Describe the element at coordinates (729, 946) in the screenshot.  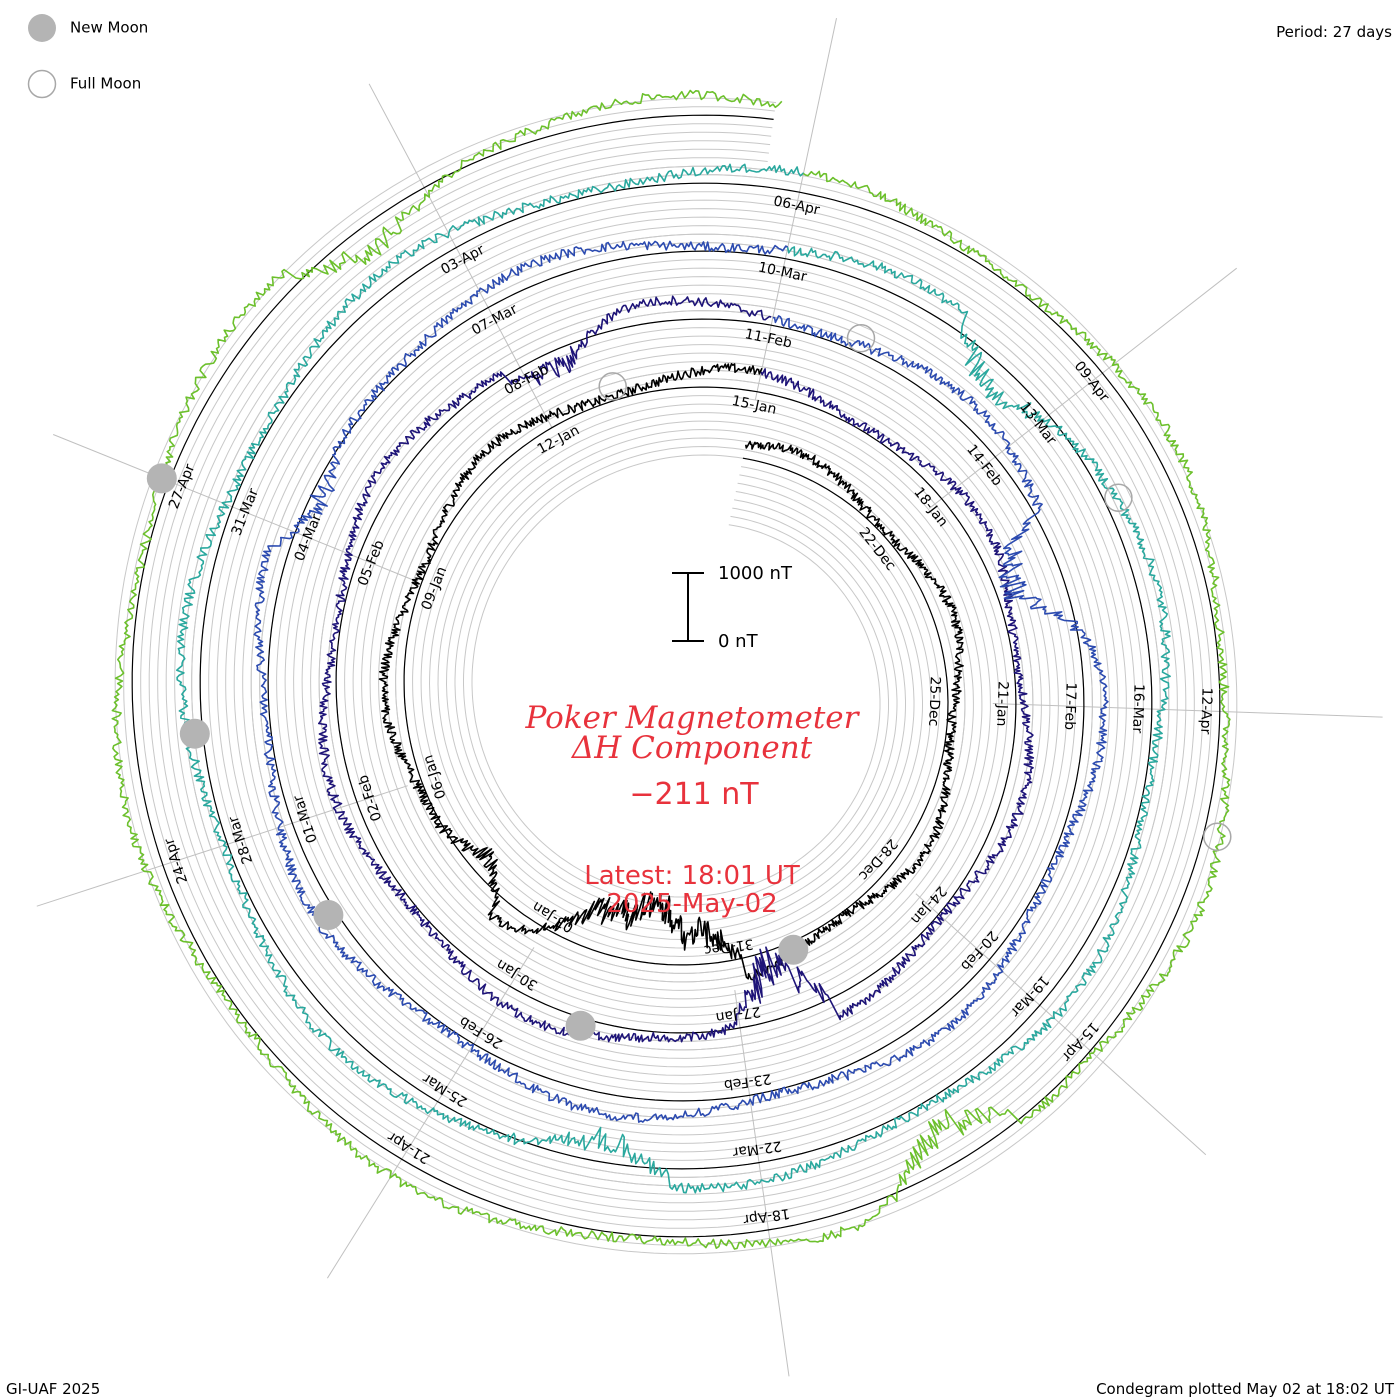
I see `date-label: 31-Dec` at that location.